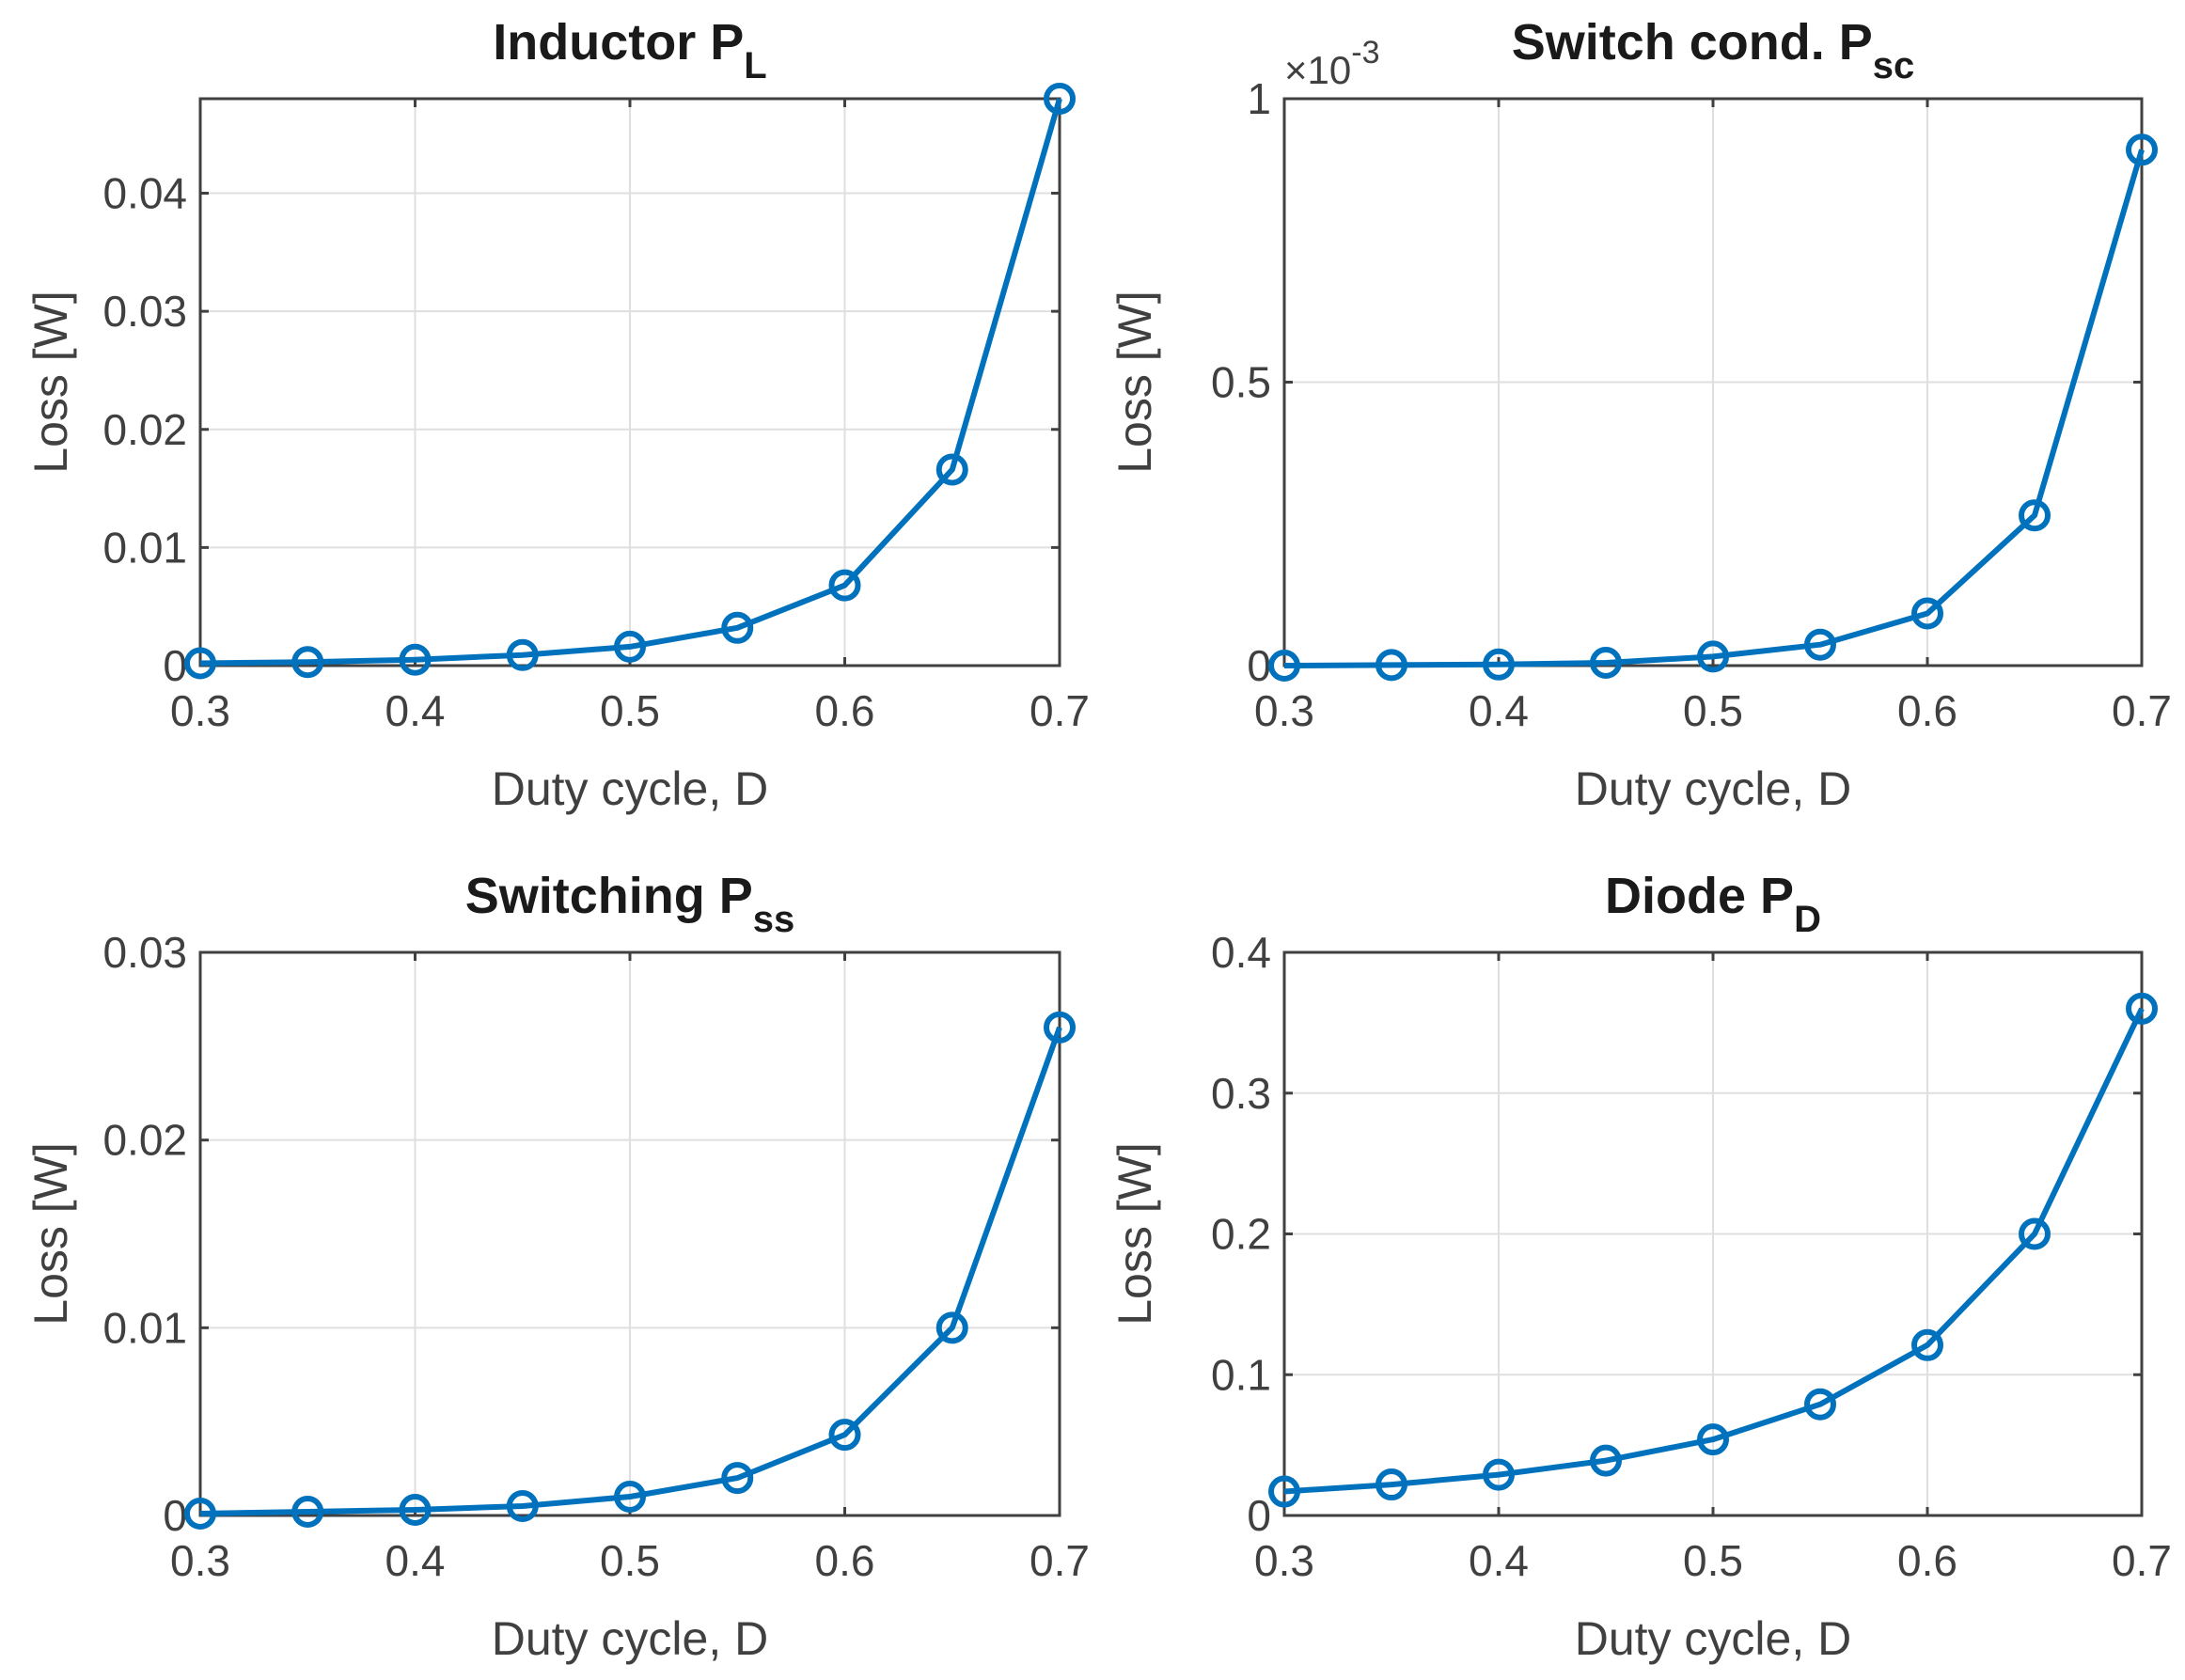 The width and height of the screenshot is (2185, 1680). I want to click on chart-title: Switch cond. Psc, so click(1713, 50).